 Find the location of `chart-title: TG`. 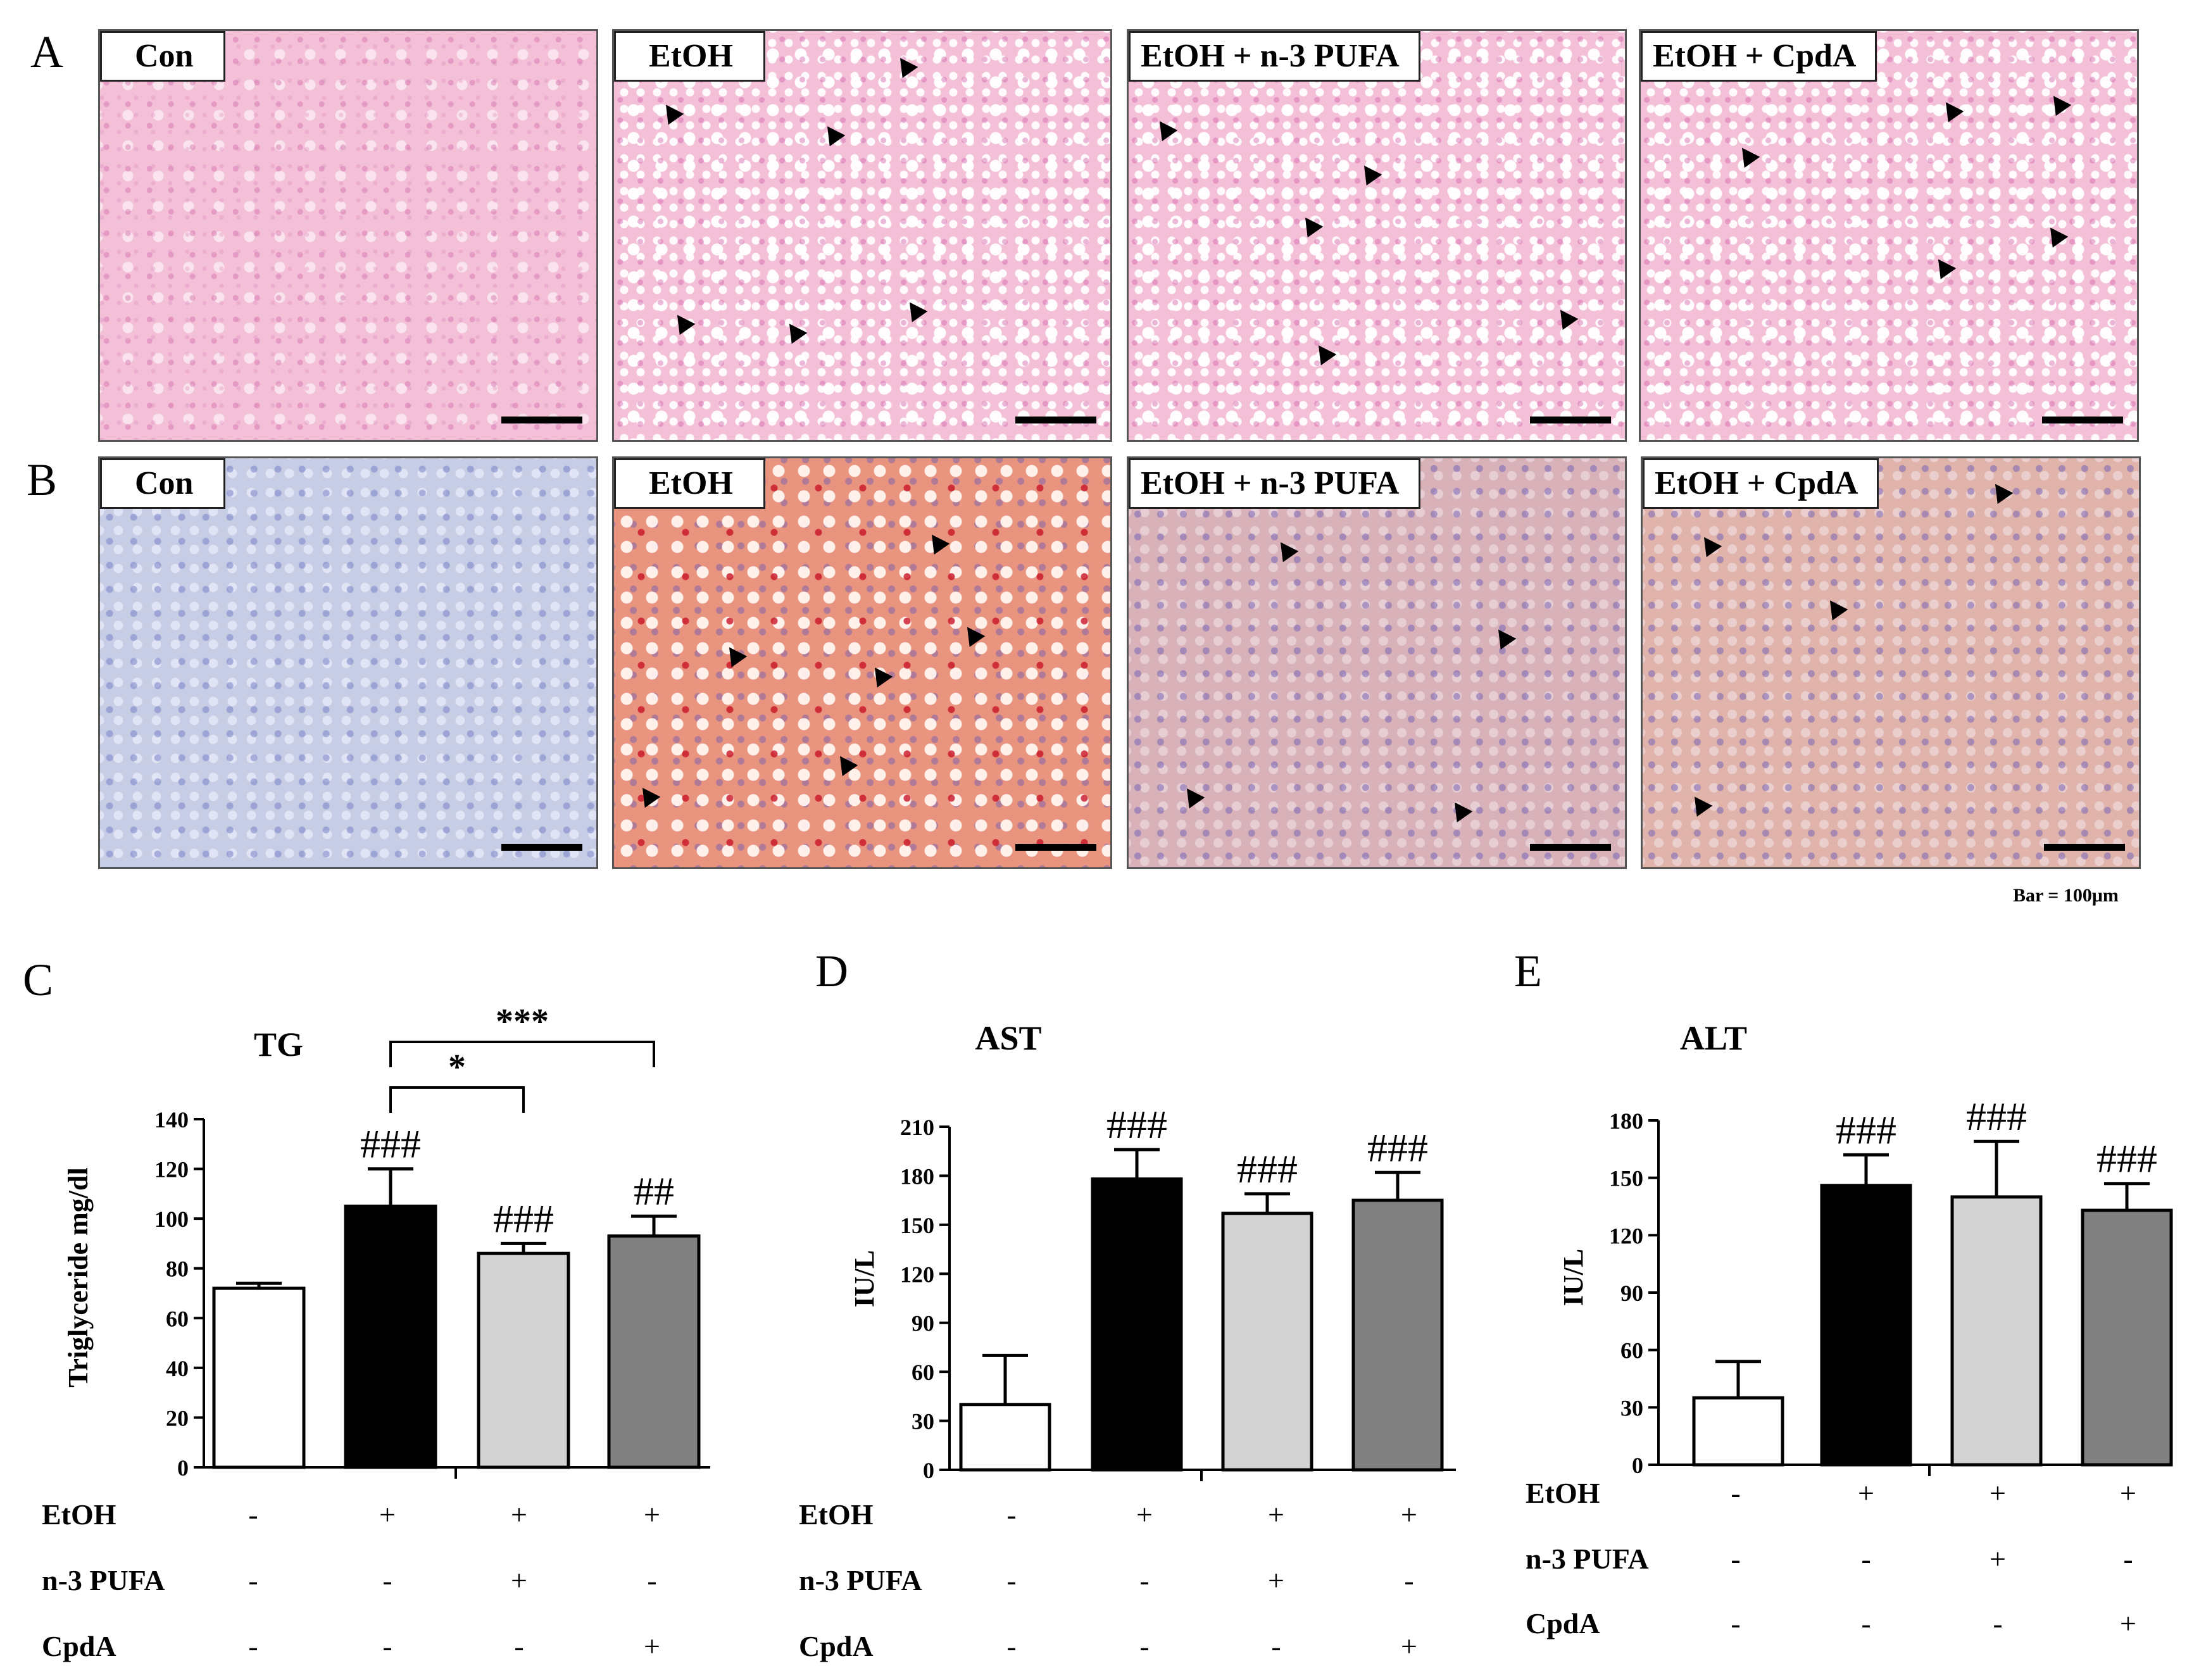

chart-title: TG is located at coordinates (278, 1044).